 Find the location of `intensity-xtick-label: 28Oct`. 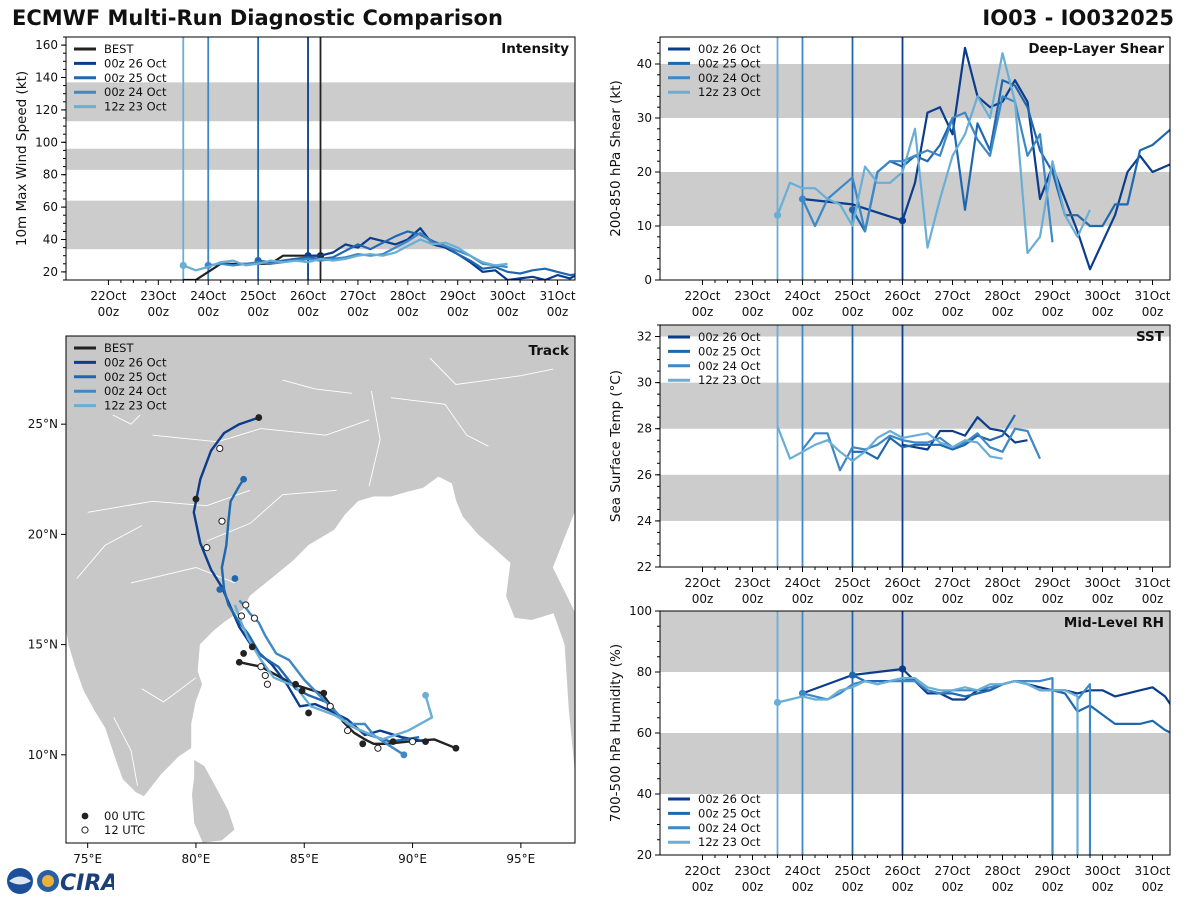

intensity-xtick-label: 28Oct is located at coordinates (408, 296).